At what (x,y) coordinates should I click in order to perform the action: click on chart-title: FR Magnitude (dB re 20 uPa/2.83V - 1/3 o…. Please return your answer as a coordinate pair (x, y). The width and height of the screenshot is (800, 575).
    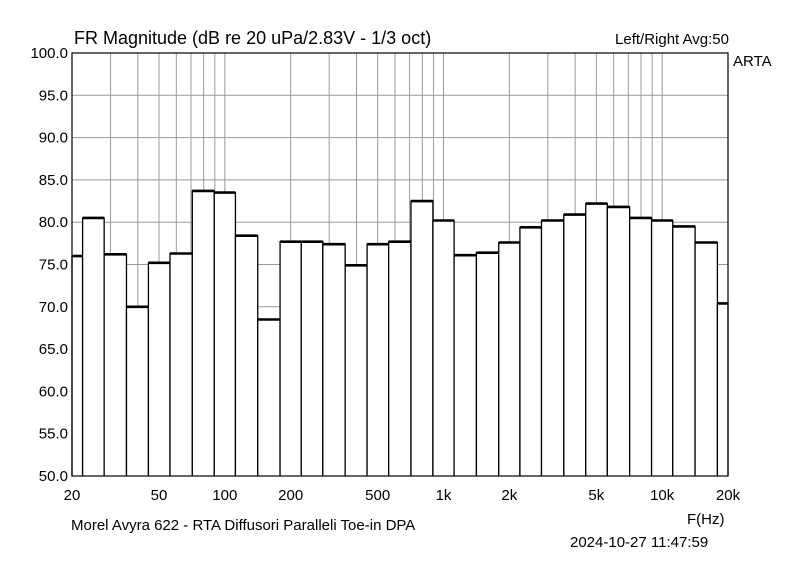
    Looking at the image, I should click on (253, 38).